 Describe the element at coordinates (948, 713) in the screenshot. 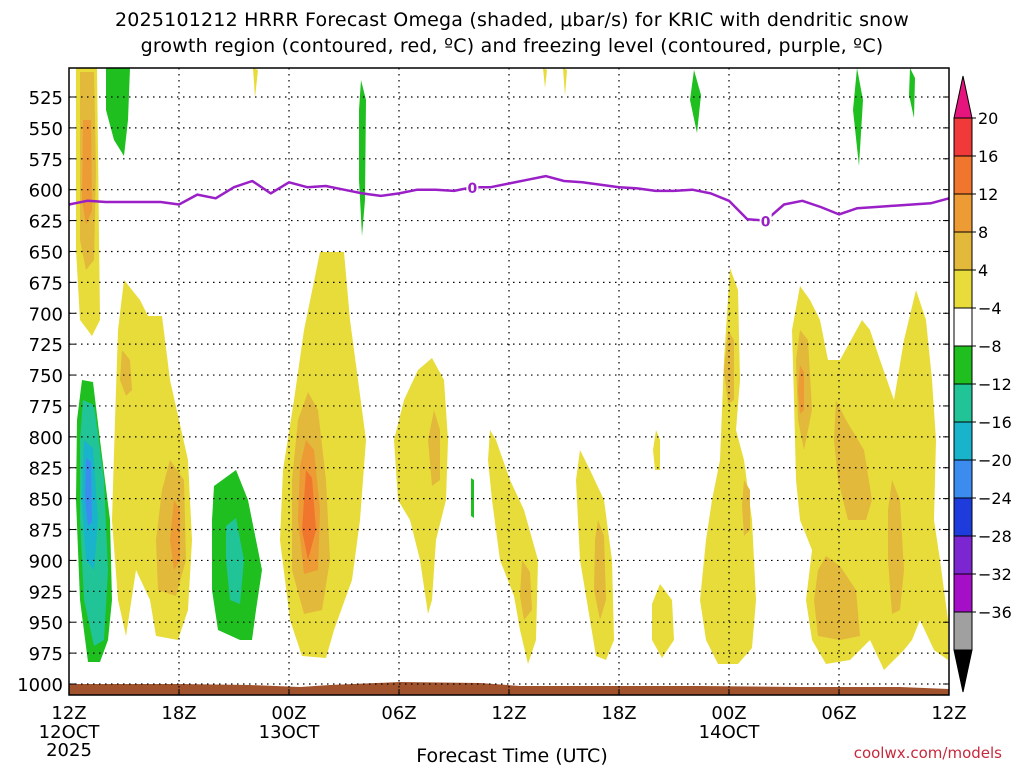

I see `x-tick-label-8: 12Z` at that location.